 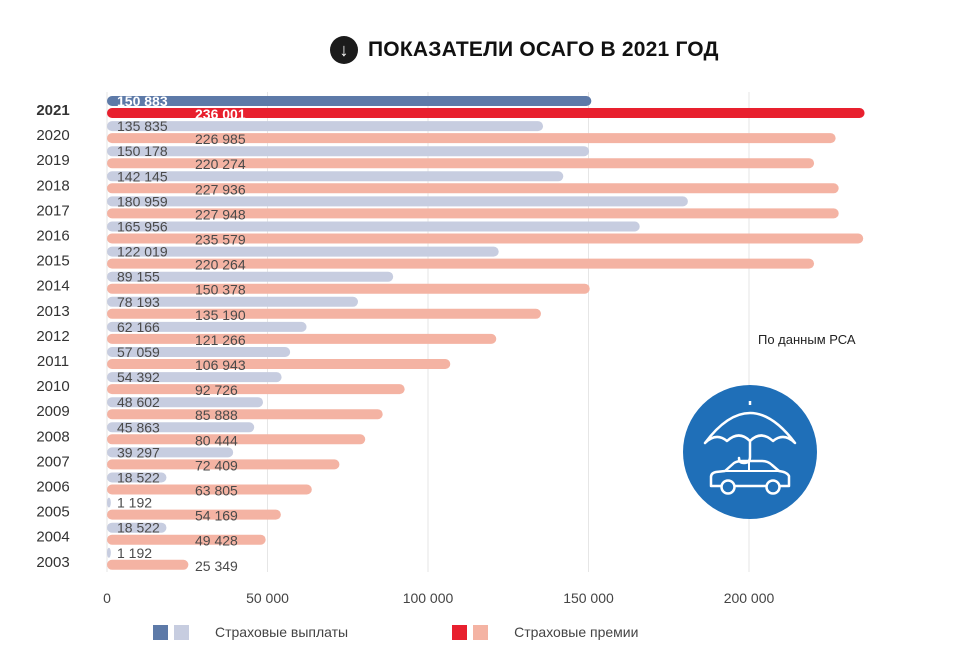 I want to click on value-label-premium: 150 378, so click(x=220, y=290).